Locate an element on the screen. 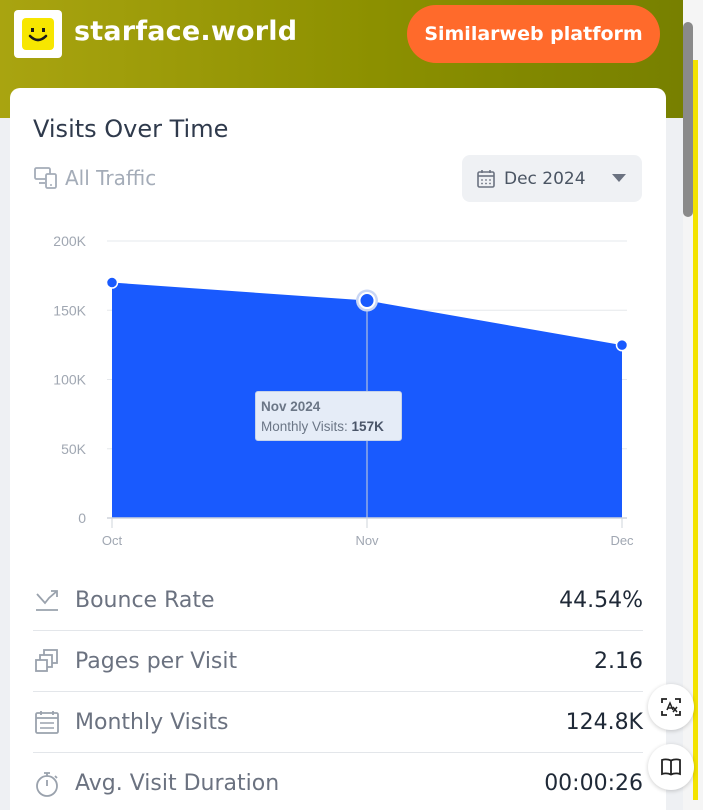 This screenshot has width=703, height=810. devices-icon is located at coordinates (45, 178).